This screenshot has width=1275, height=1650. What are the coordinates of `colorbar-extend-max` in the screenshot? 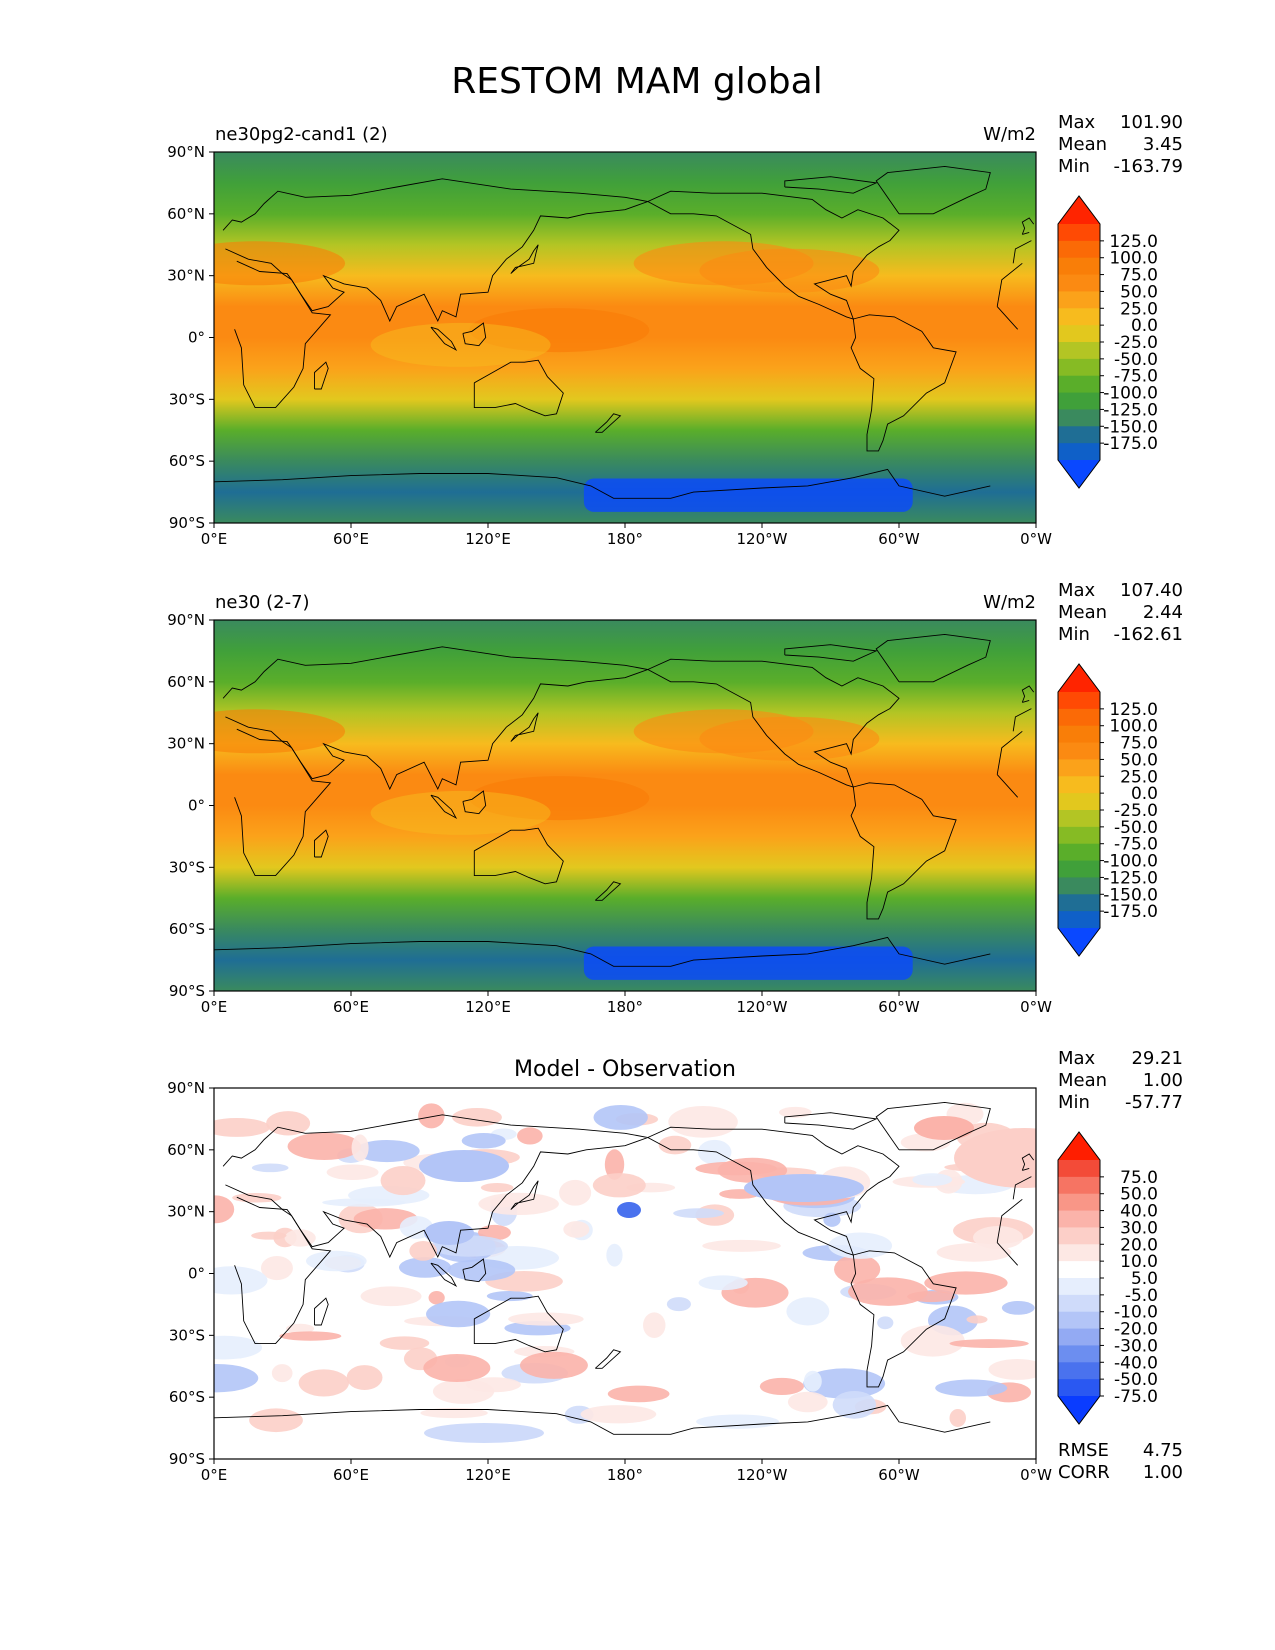 It's located at (1079, 210).